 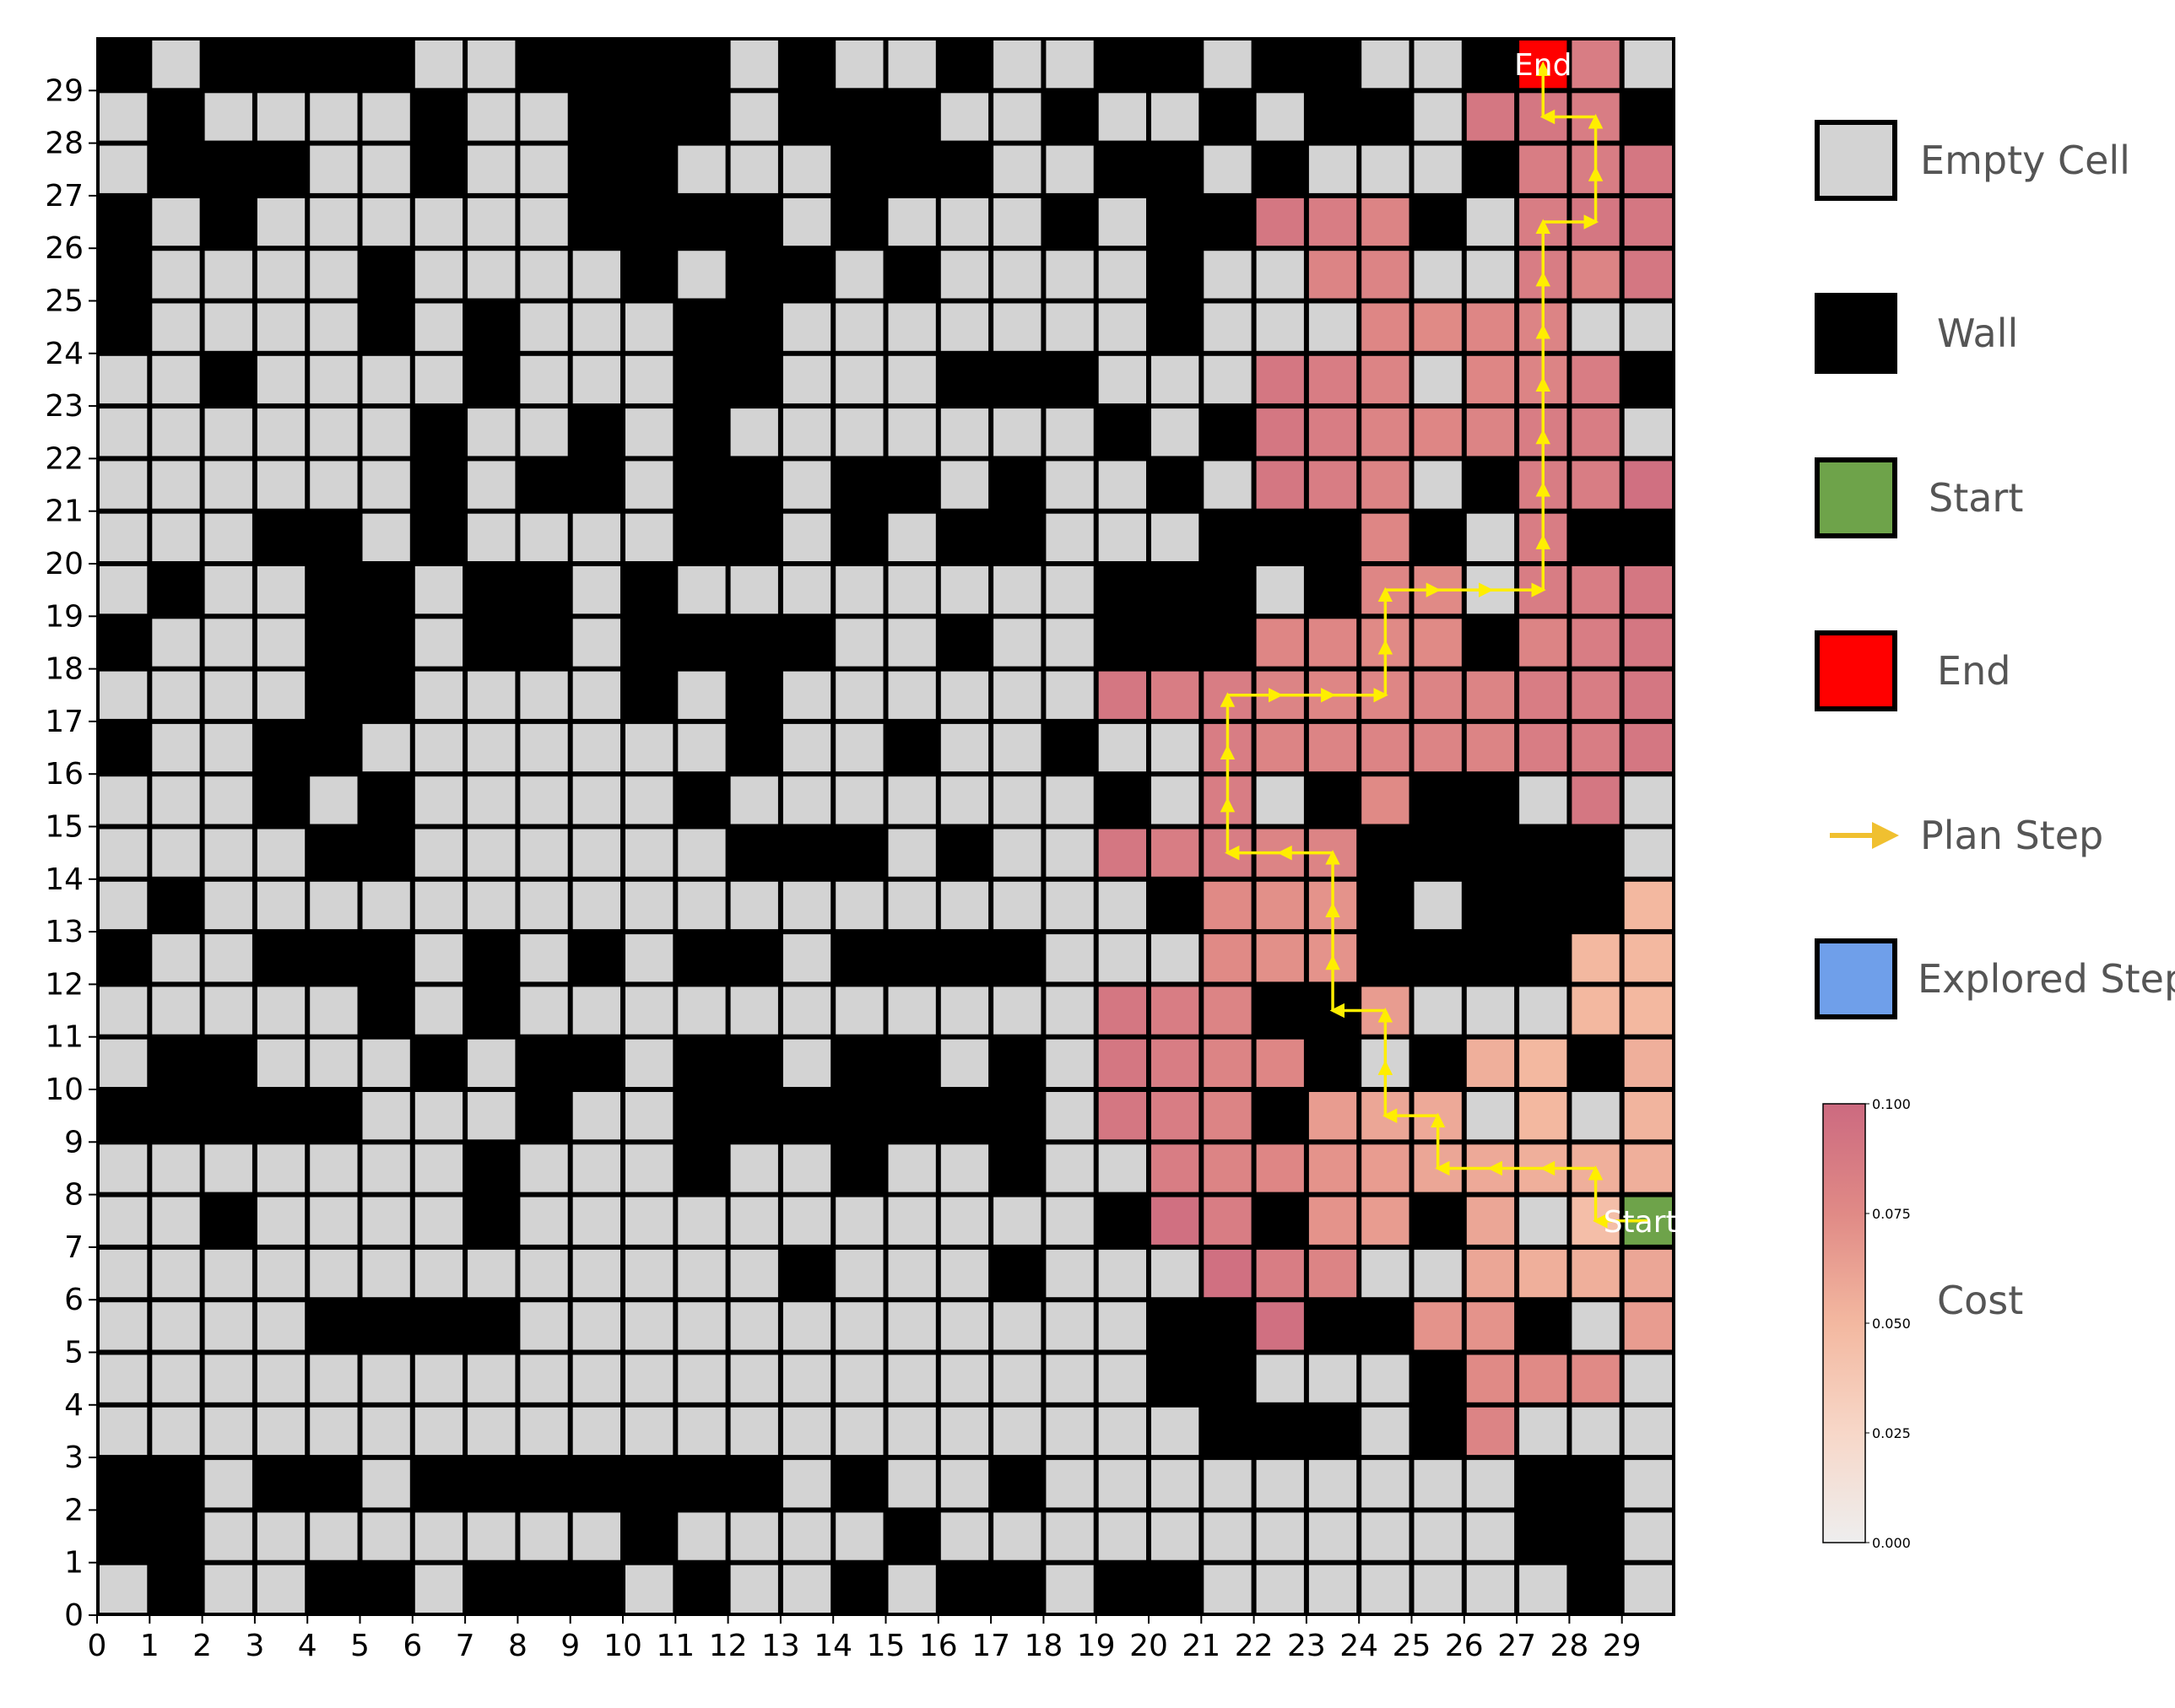 What do you see at coordinates (1641, 1222) in the screenshot?
I see `start-label: Start` at bounding box center [1641, 1222].